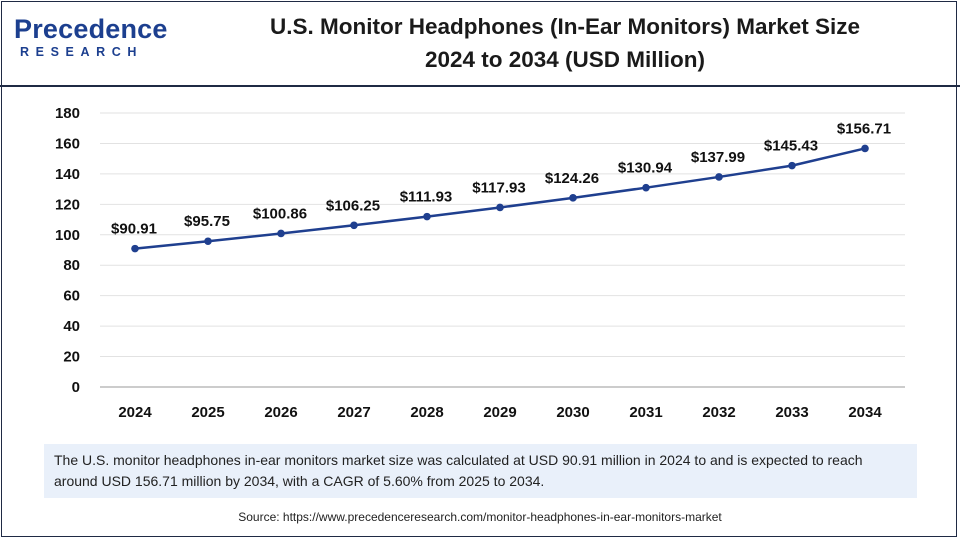 This screenshot has height=540, width=960. I want to click on brand-name: Precedence, so click(91, 29).